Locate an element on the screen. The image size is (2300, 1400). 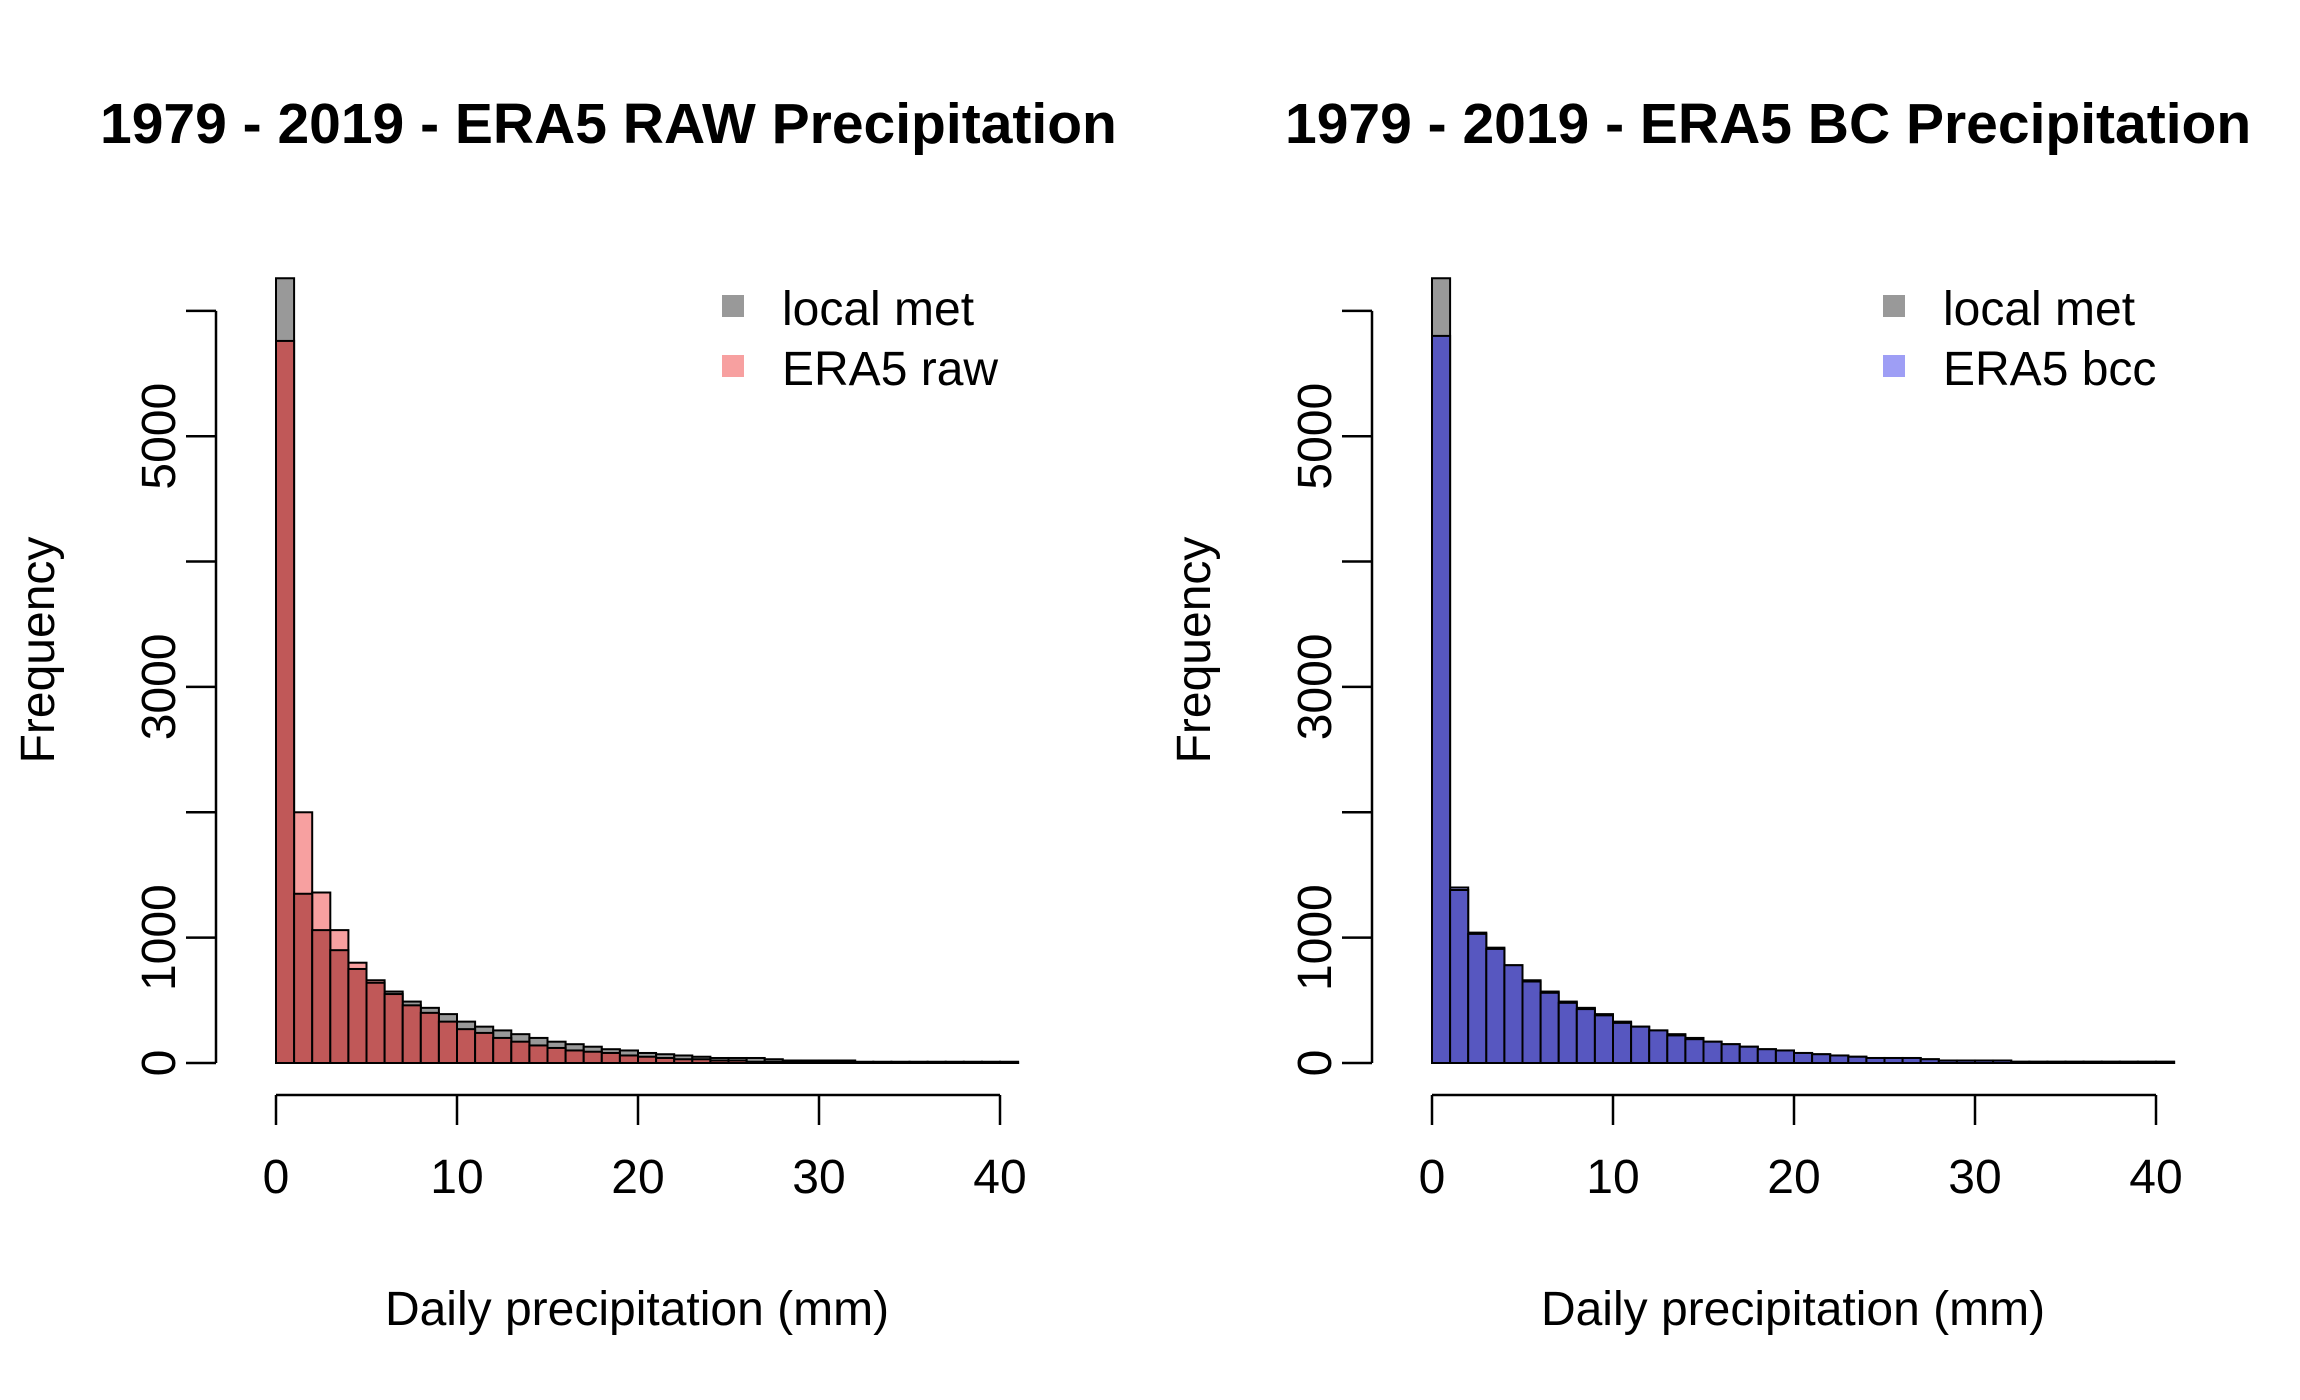
legend-swatch-era5-bcc is located at coordinates (1894, 366).